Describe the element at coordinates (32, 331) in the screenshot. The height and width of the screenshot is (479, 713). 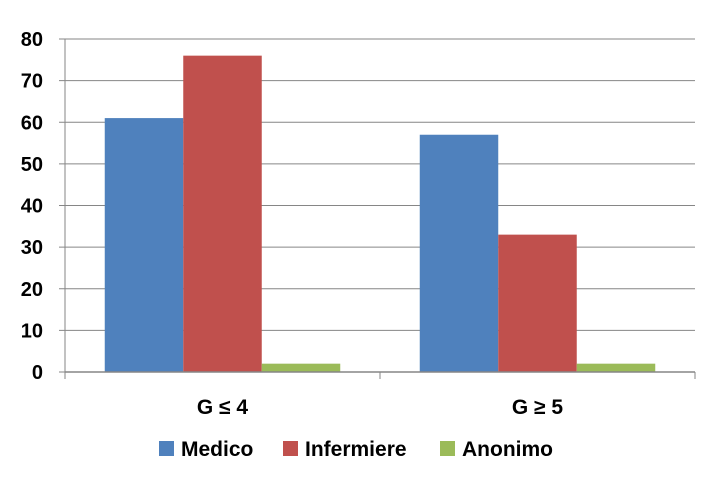
I see `y-tick-label: 10` at that location.